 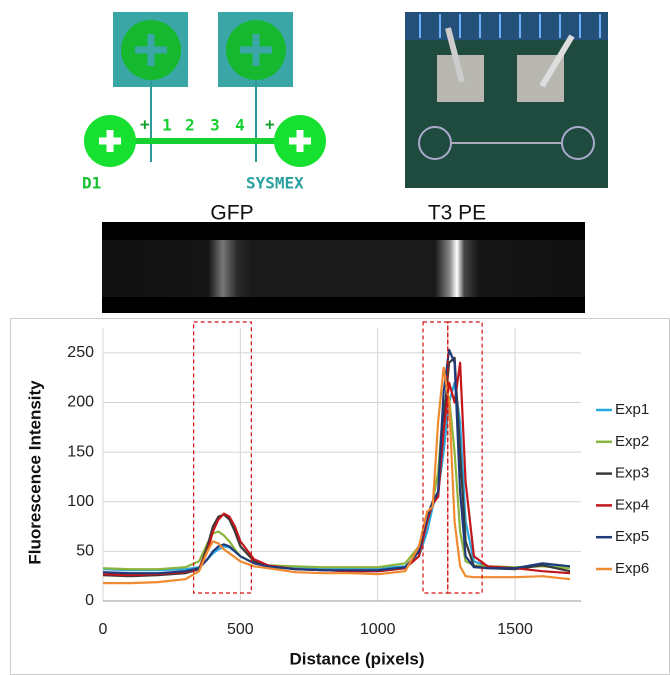 I want to click on channel, so click(x=200, y=141).